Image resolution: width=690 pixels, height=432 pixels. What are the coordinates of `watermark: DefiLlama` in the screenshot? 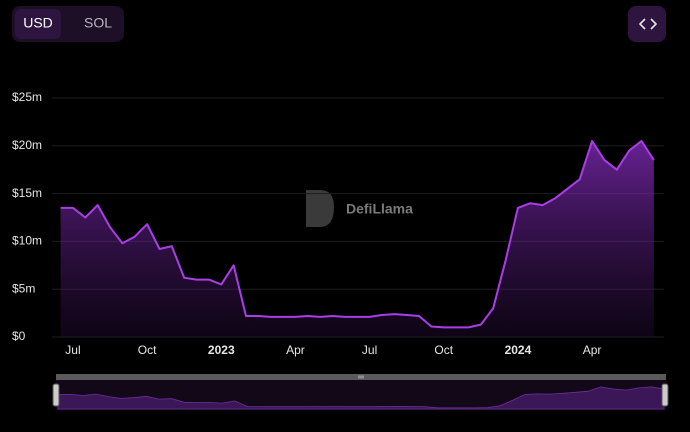 It's located at (379, 209).